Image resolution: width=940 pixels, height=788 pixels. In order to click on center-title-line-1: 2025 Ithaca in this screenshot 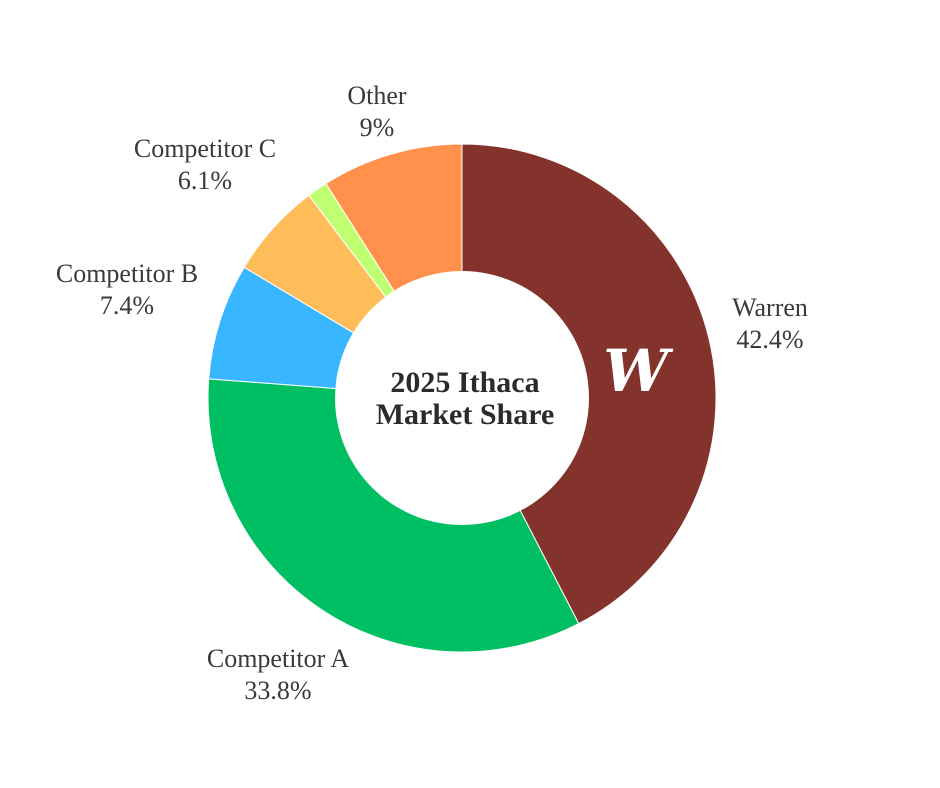, I will do `click(464, 382)`.